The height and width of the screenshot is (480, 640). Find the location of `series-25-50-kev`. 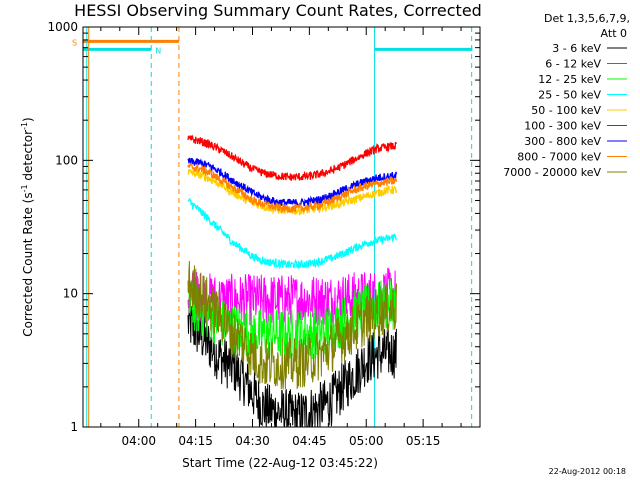

series-25-50-kev is located at coordinates (292, 234).